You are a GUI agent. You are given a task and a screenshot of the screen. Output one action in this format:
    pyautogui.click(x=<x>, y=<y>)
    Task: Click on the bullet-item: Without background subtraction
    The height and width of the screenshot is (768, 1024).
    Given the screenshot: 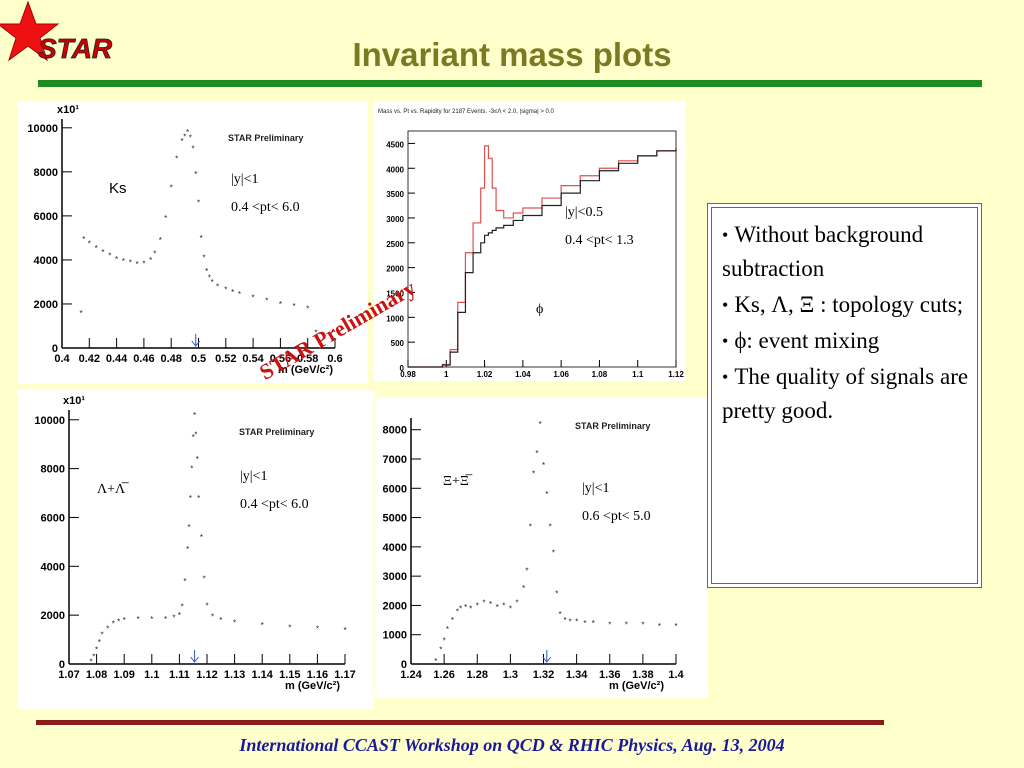 What is the action you would take?
    pyautogui.click(x=845, y=252)
    